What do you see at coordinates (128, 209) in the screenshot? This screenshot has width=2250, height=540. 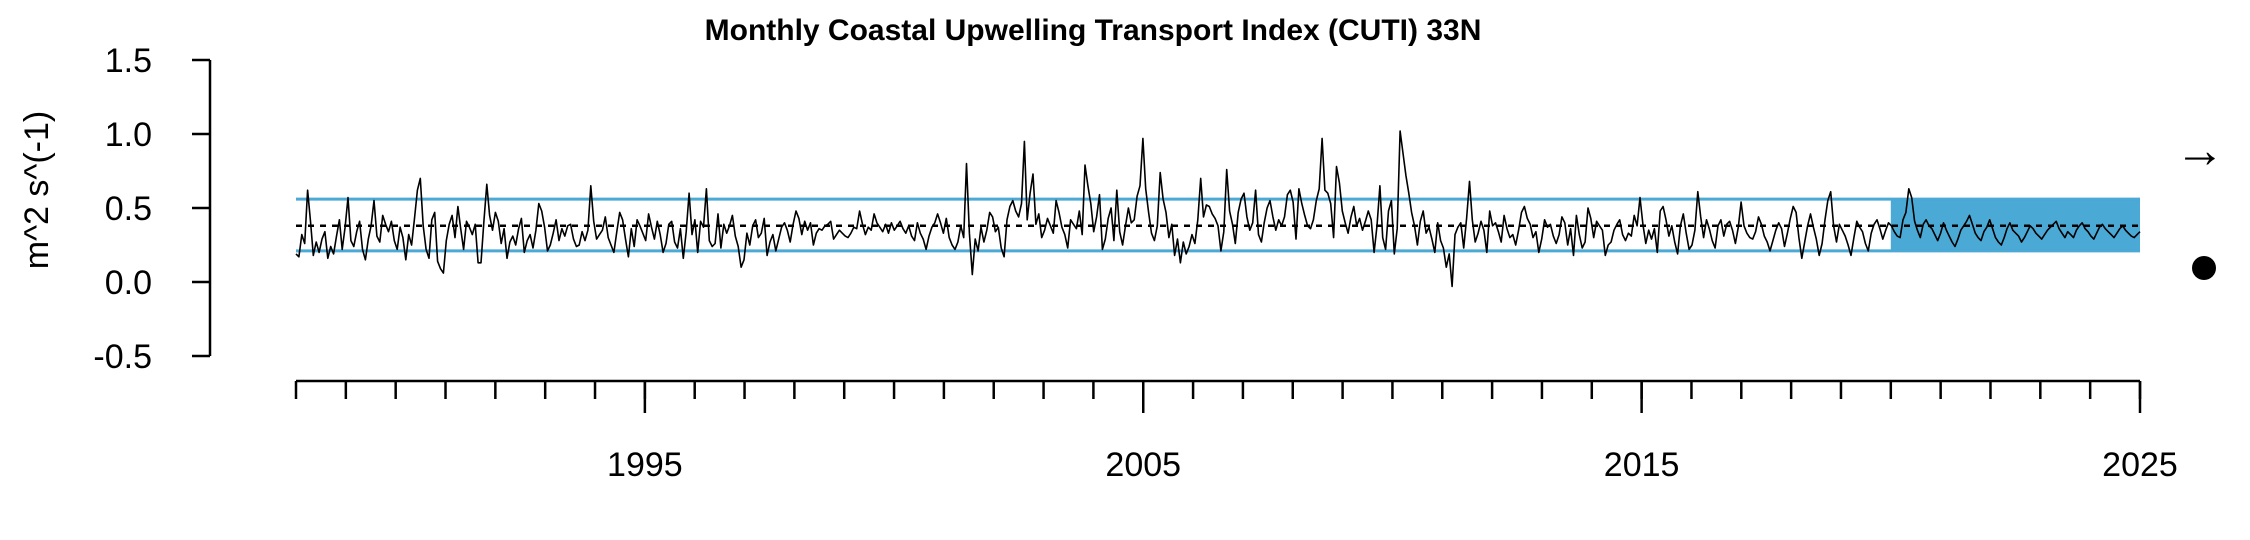 I see `y-tick-label: 0.5` at bounding box center [128, 209].